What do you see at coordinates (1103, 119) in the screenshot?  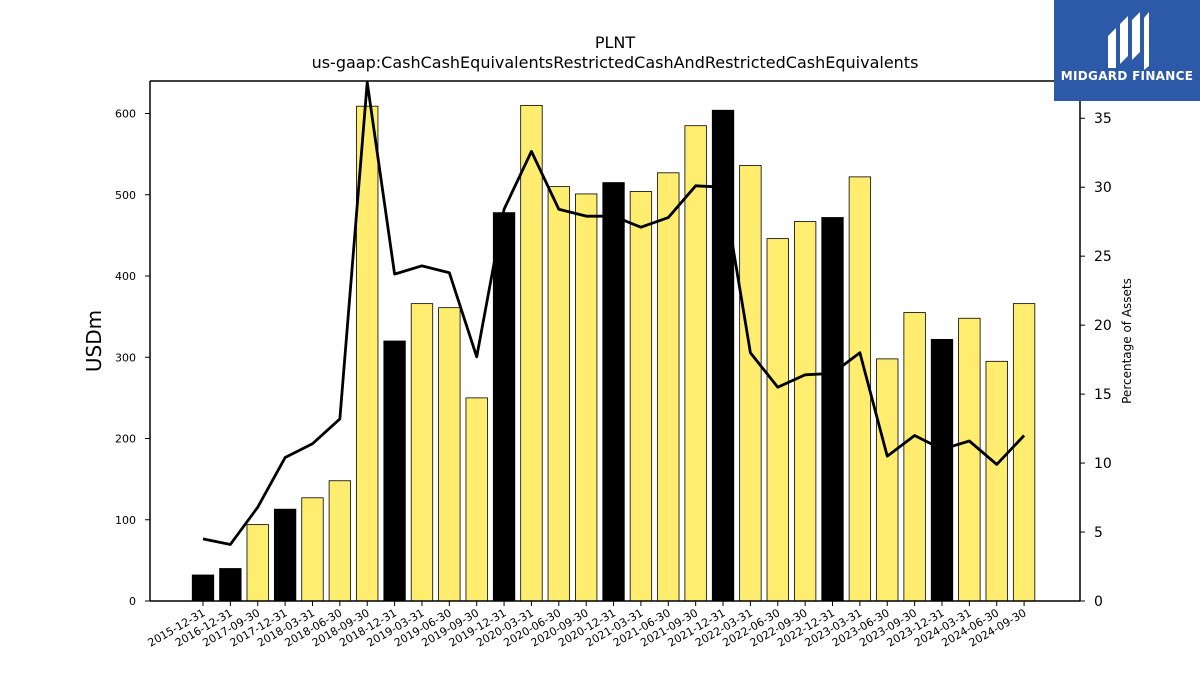 I see `y2-tick-label: 35` at bounding box center [1103, 119].